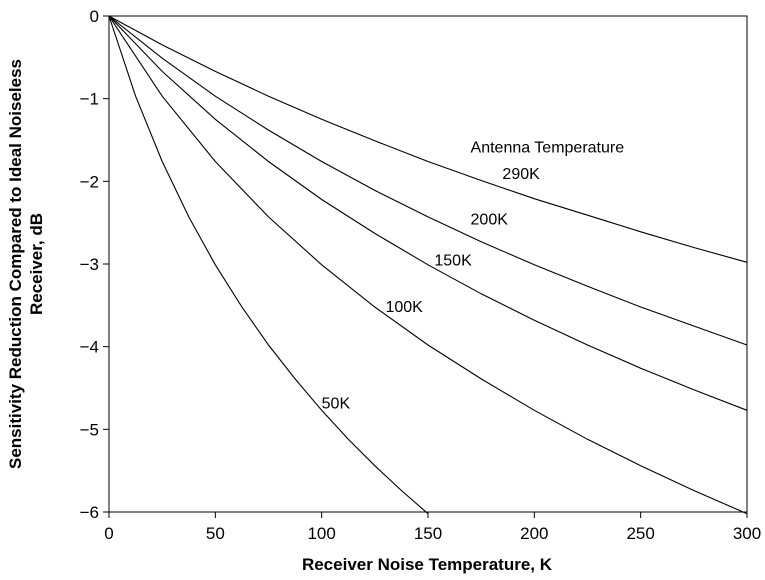 This screenshot has height=580, width=765. Describe the element at coordinates (336, 404) in the screenshot. I see `curve-label-50k: 50K` at that location.